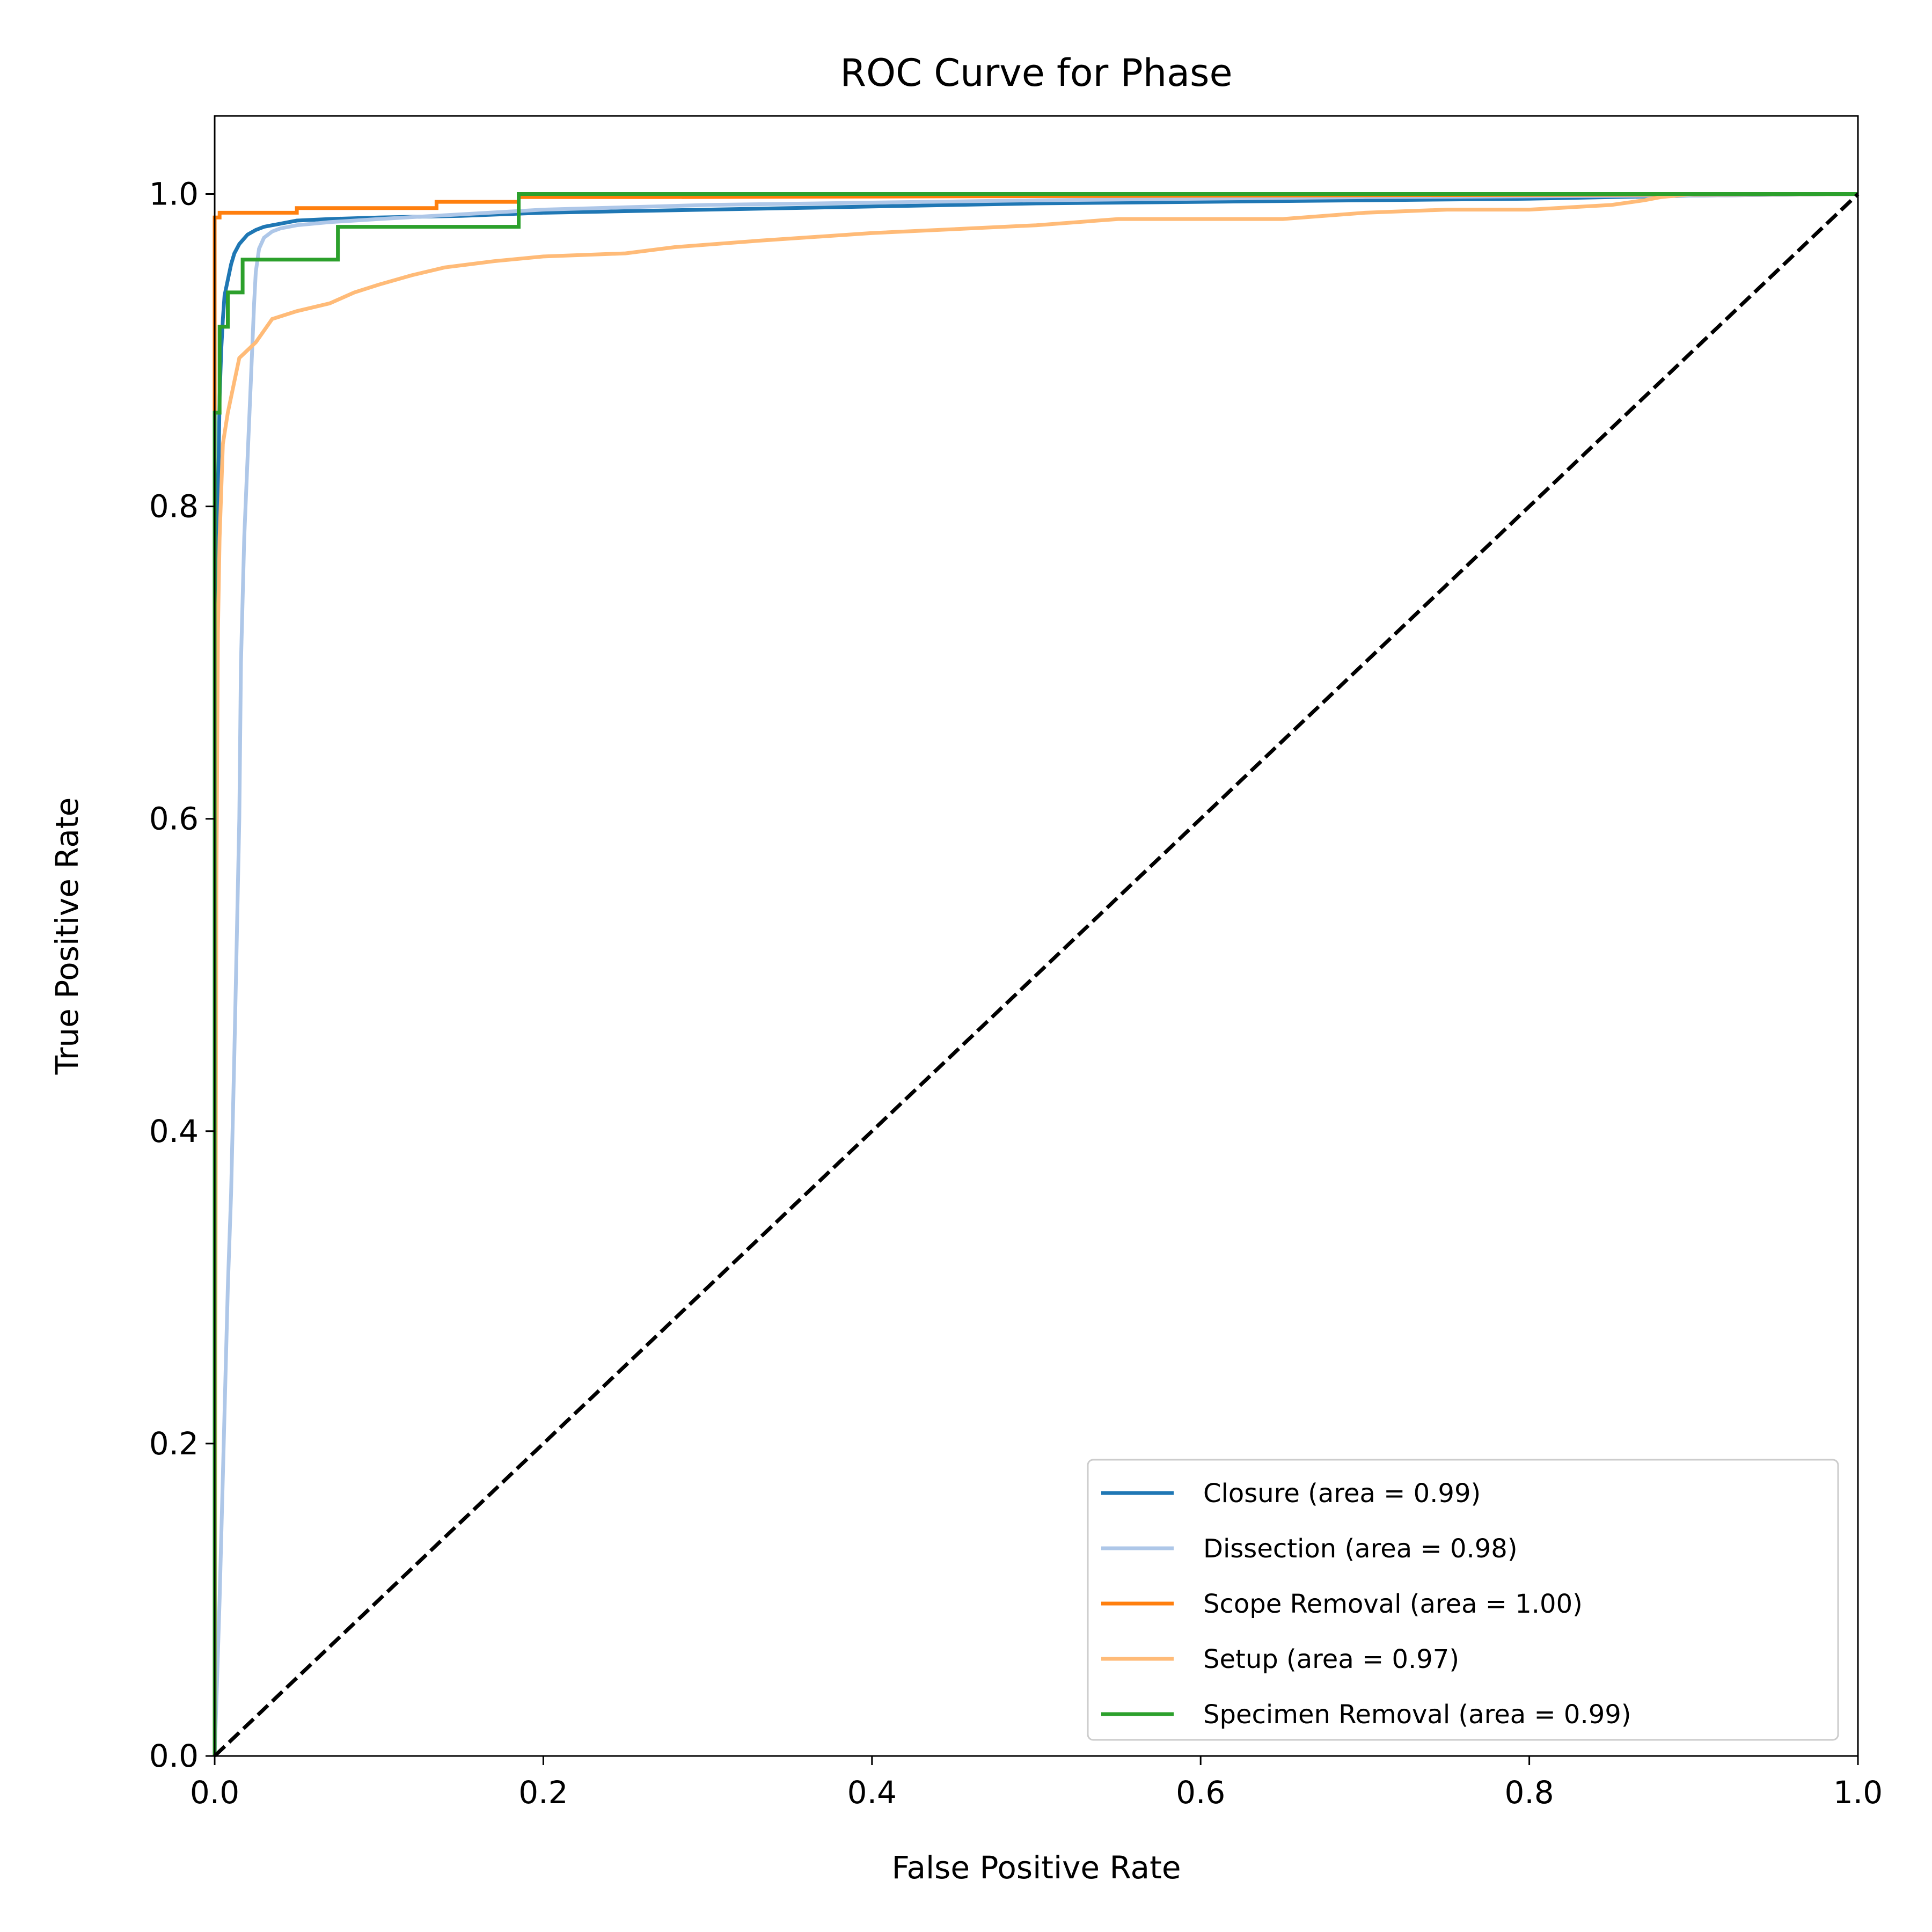 This screenshot has height=1932, width=1932. I want to click on legend-item-closure: Closure (area = 0.99), so click(1291, 1494).